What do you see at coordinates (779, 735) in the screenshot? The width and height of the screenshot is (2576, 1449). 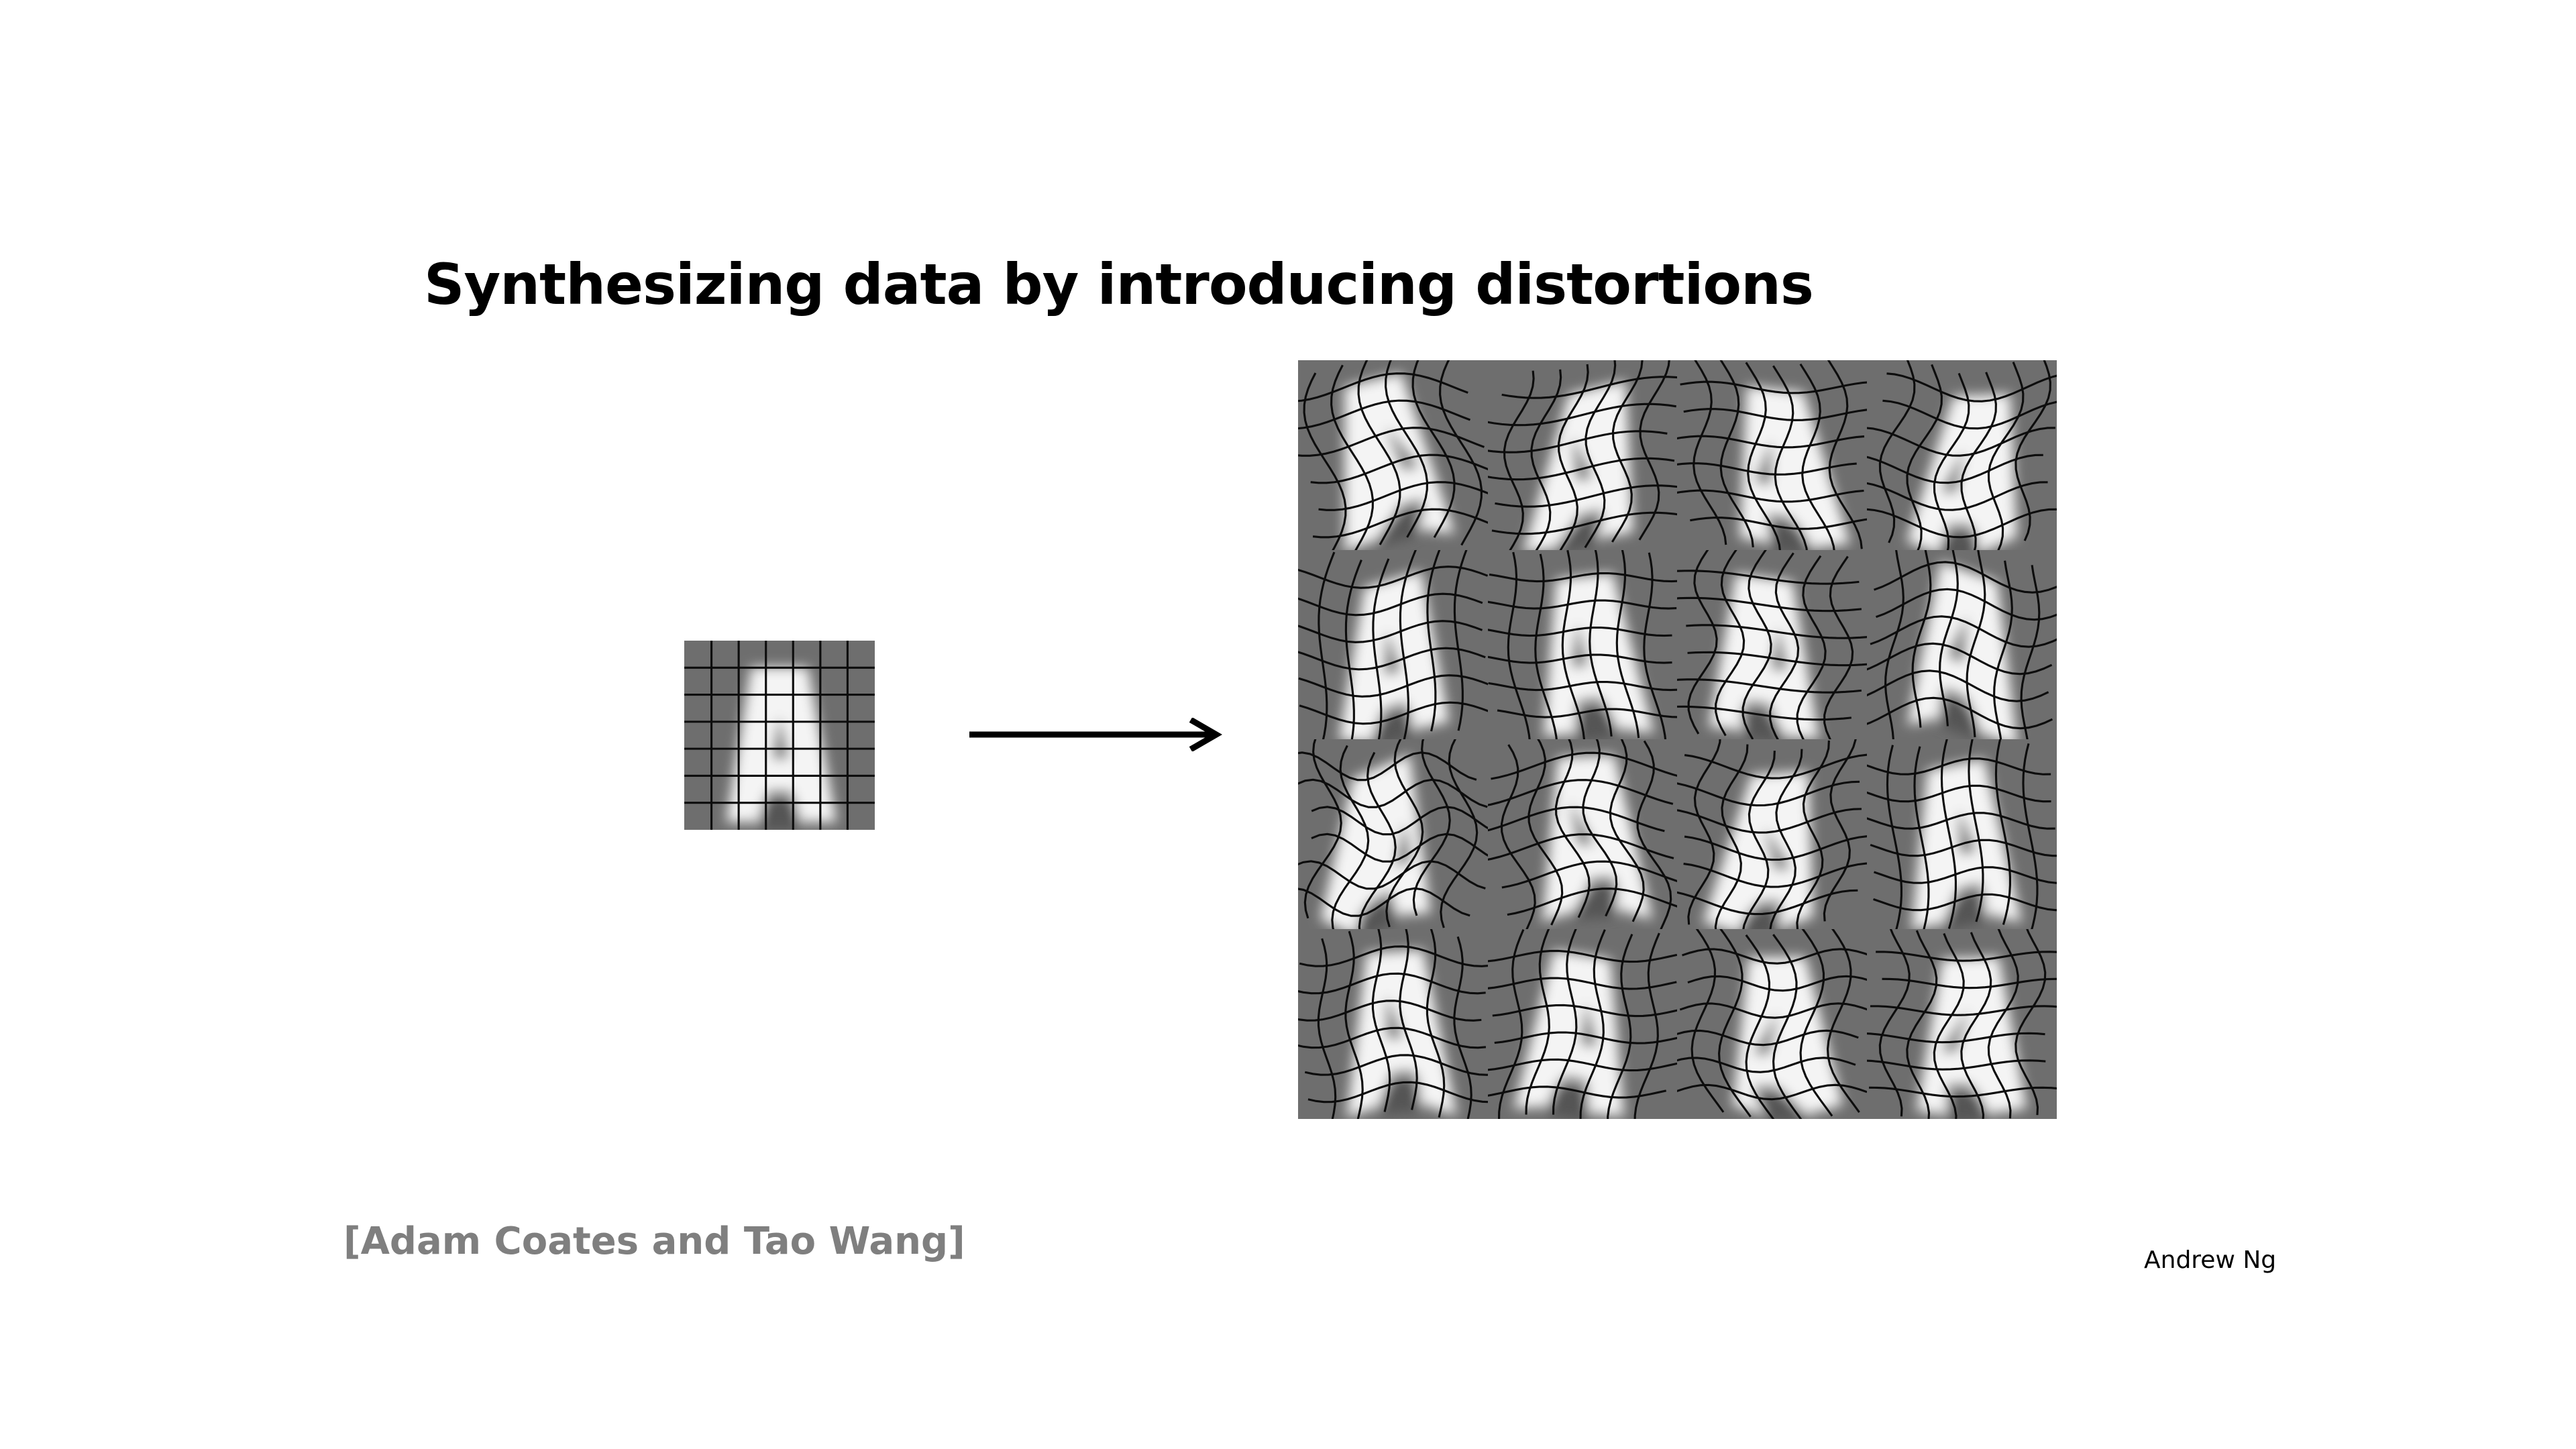 I see `original-letter-image` at bounding box center [779, 735].